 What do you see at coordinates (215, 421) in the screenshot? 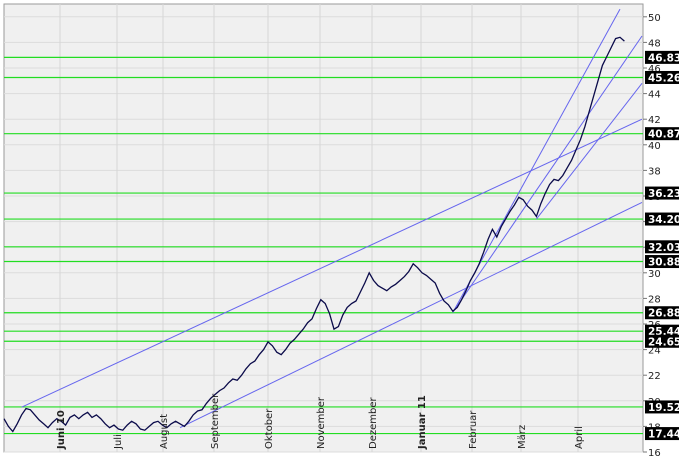
I see `x-tick-label: September` at bounding box center [215, 421].